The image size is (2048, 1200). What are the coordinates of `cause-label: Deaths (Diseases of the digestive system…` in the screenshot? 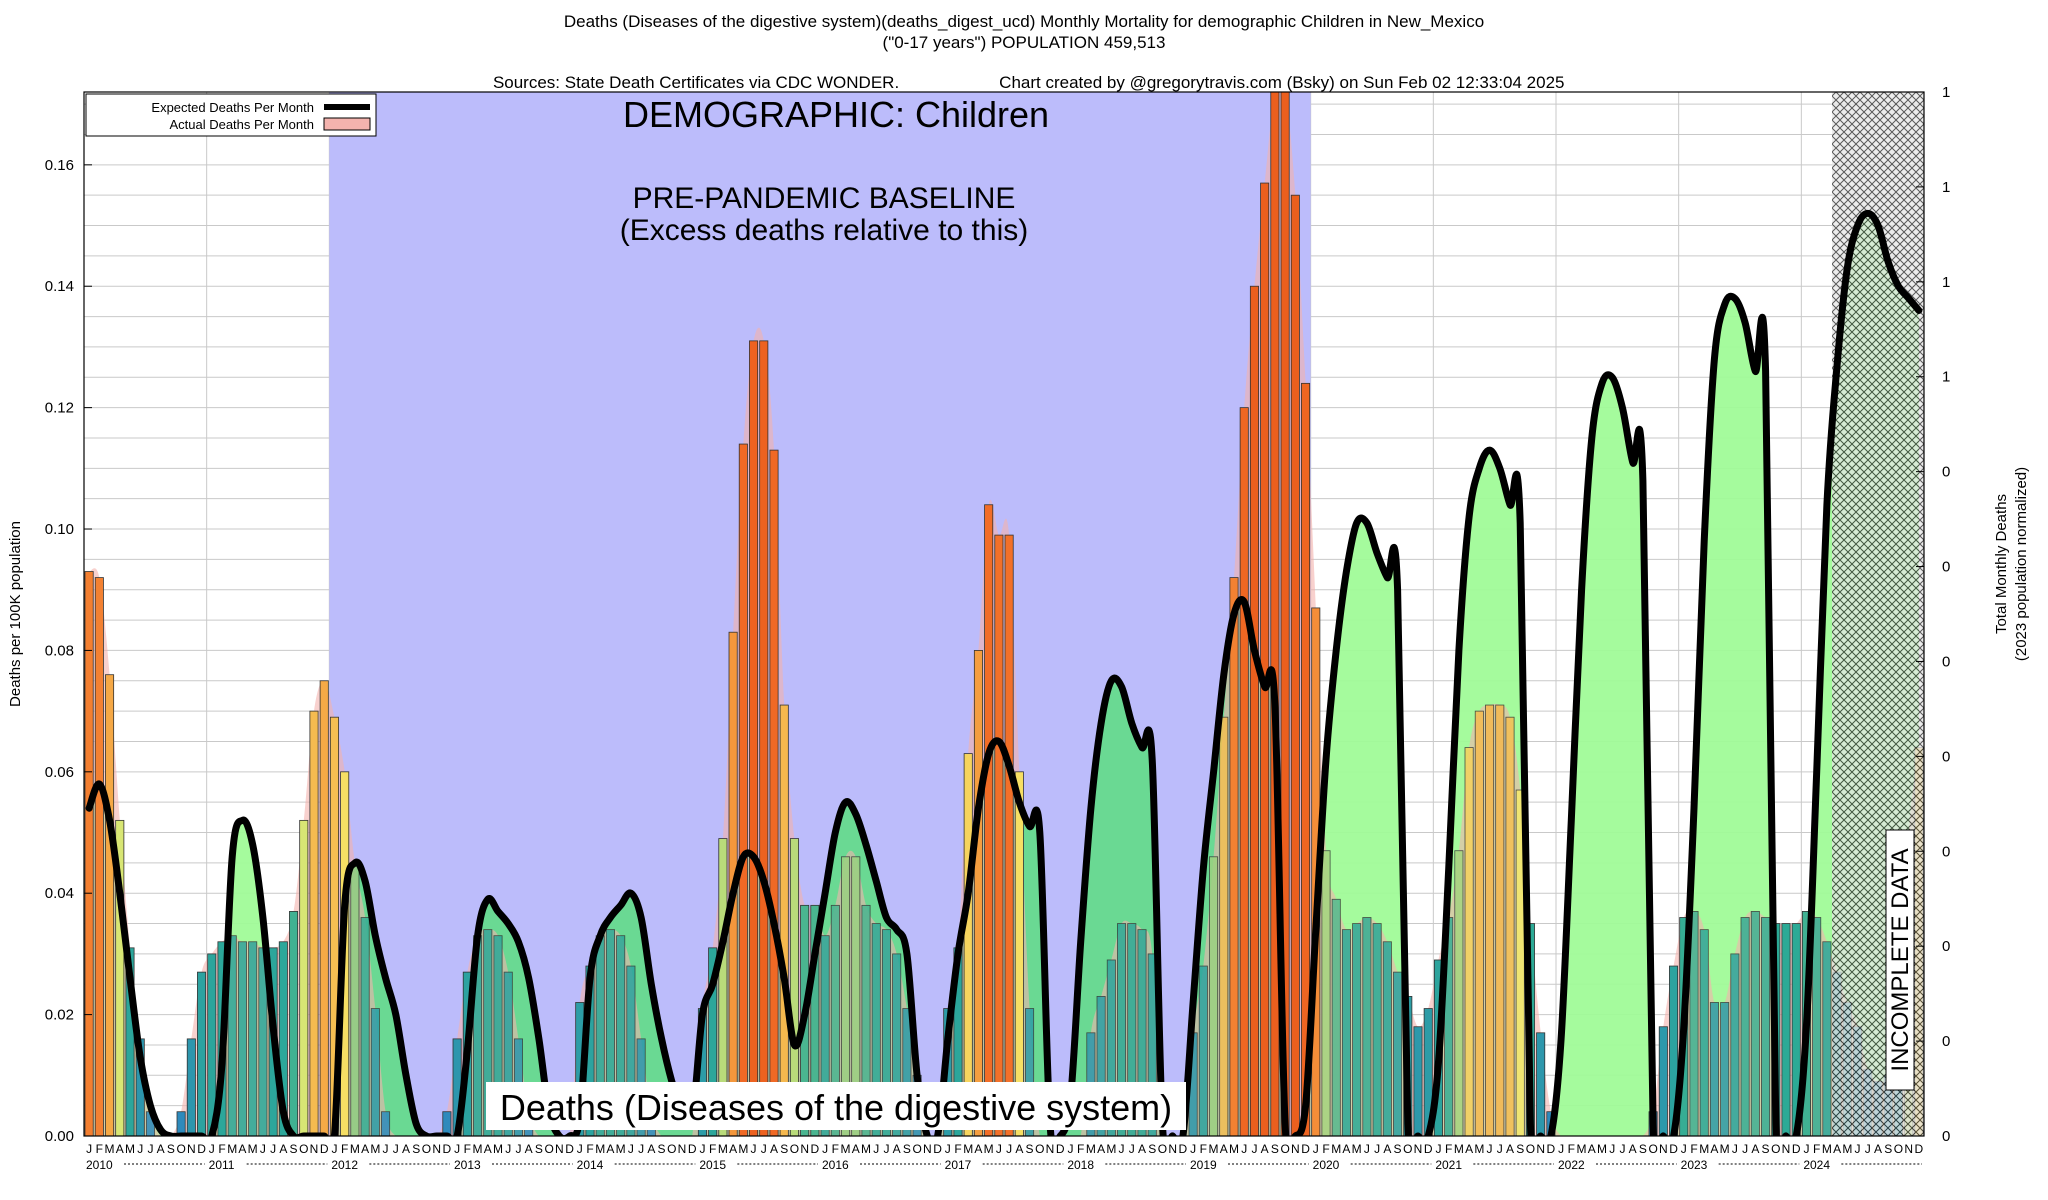 It's located at (836, 1107).